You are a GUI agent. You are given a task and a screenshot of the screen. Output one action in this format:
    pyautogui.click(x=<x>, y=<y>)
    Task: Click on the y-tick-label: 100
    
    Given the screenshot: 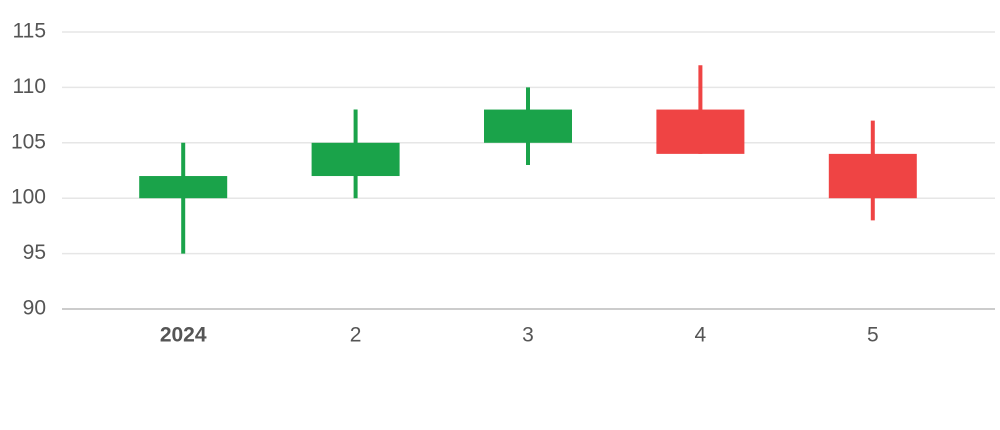 What is the action you would take?
    pyautogui.click(x=28, y=197)
    